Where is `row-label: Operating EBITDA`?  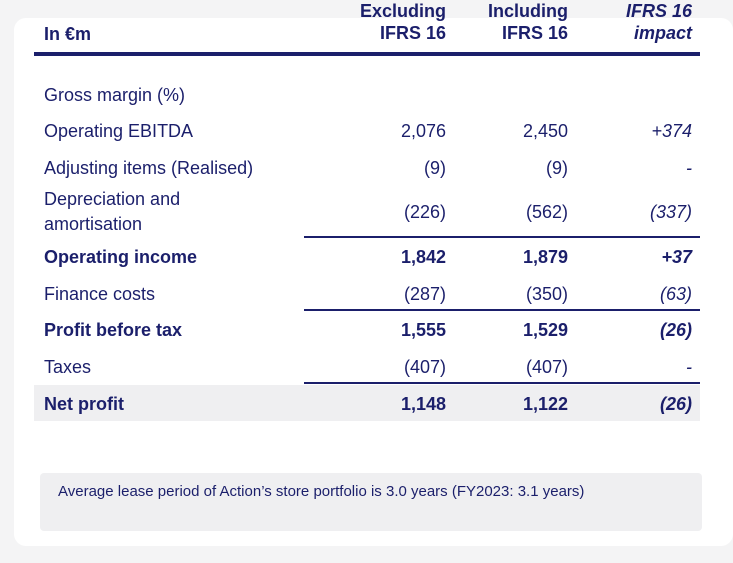 row-label: Operating EBITDA is located at coordinates (119, 131).